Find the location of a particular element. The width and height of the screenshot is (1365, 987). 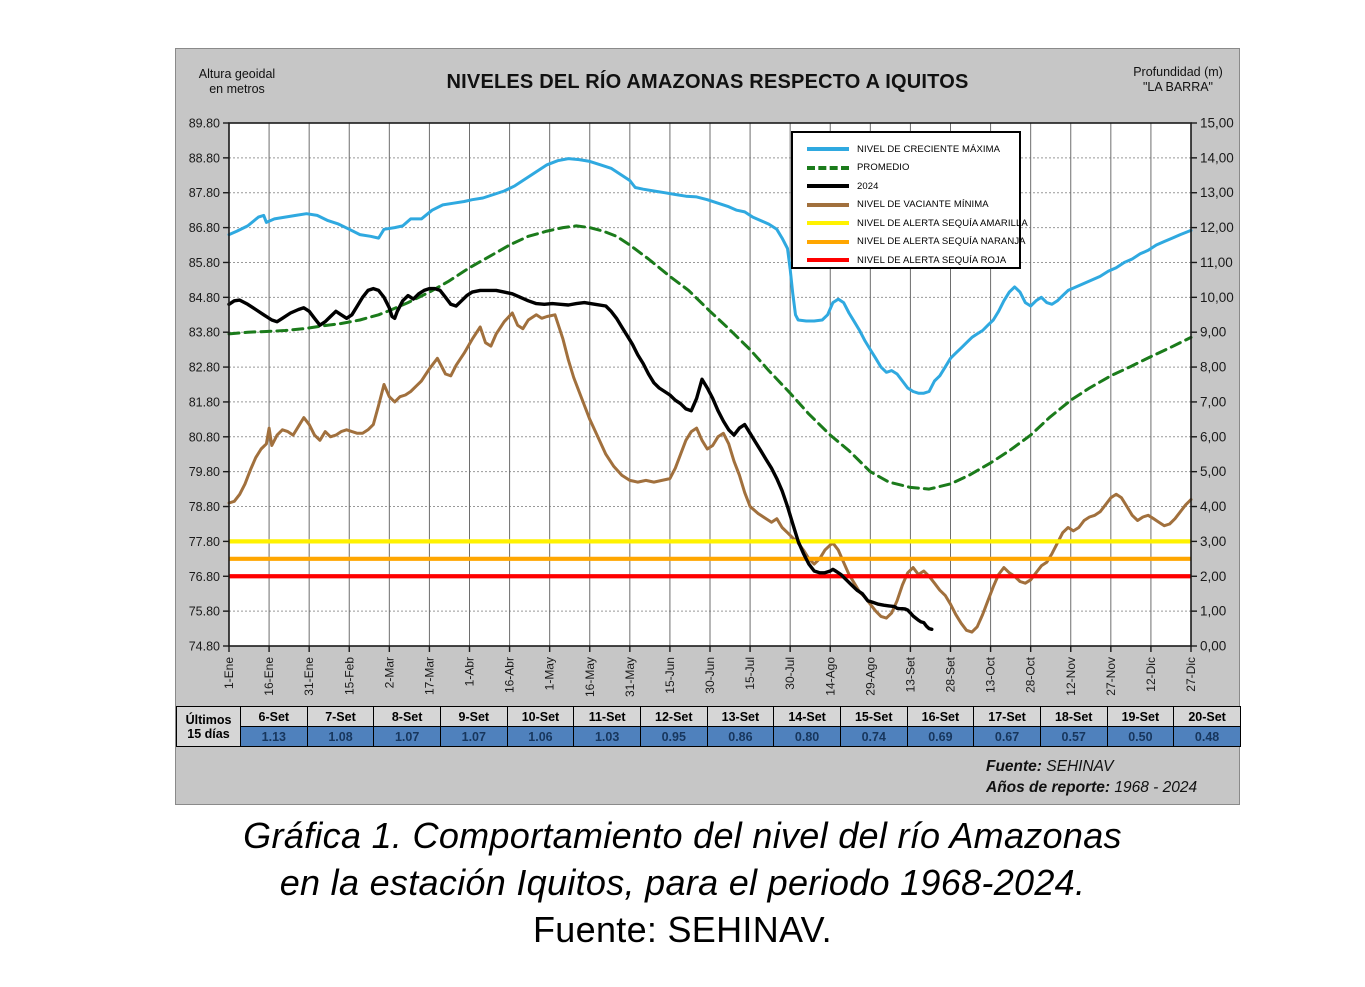

x-axis-label: 17-Mar is located at coordinates (429, 676).